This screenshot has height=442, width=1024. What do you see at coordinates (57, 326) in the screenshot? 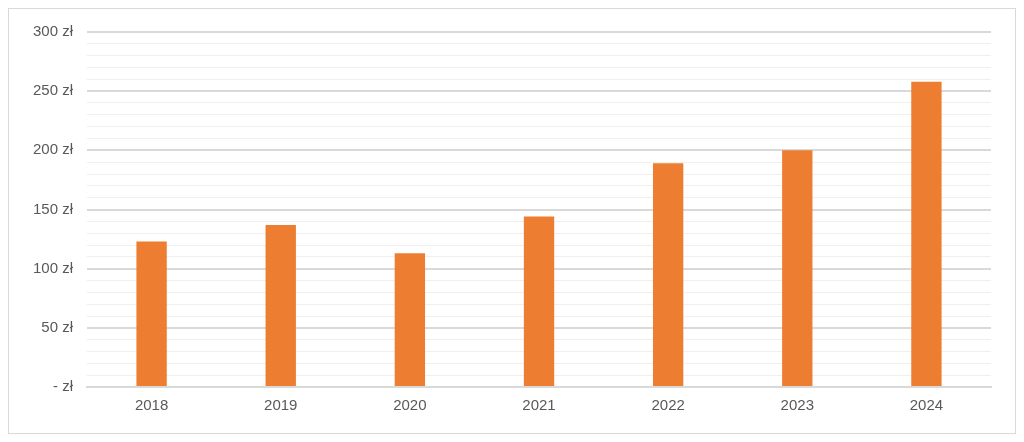
I see `y-tick-label: 50 zł` at bounding box center [57, 326].